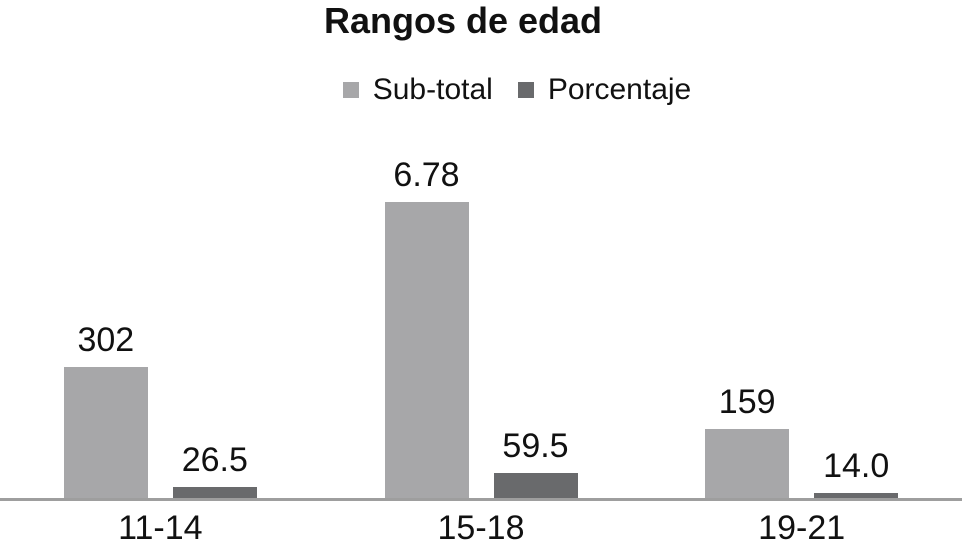  What do you see at coordinates (481, 499) in the screenshot?
I see `x-axis-line` at bounding box center [481, 499].